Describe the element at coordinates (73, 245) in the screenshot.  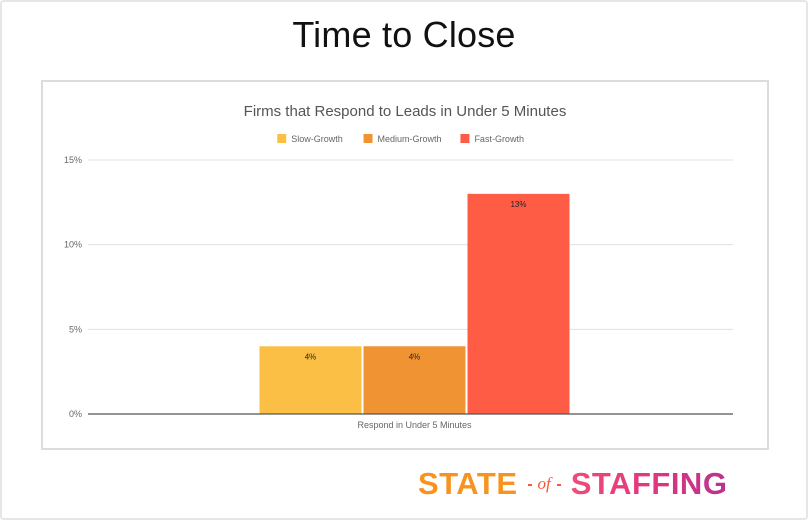
I see `y-tick-label: 10%` at that location.